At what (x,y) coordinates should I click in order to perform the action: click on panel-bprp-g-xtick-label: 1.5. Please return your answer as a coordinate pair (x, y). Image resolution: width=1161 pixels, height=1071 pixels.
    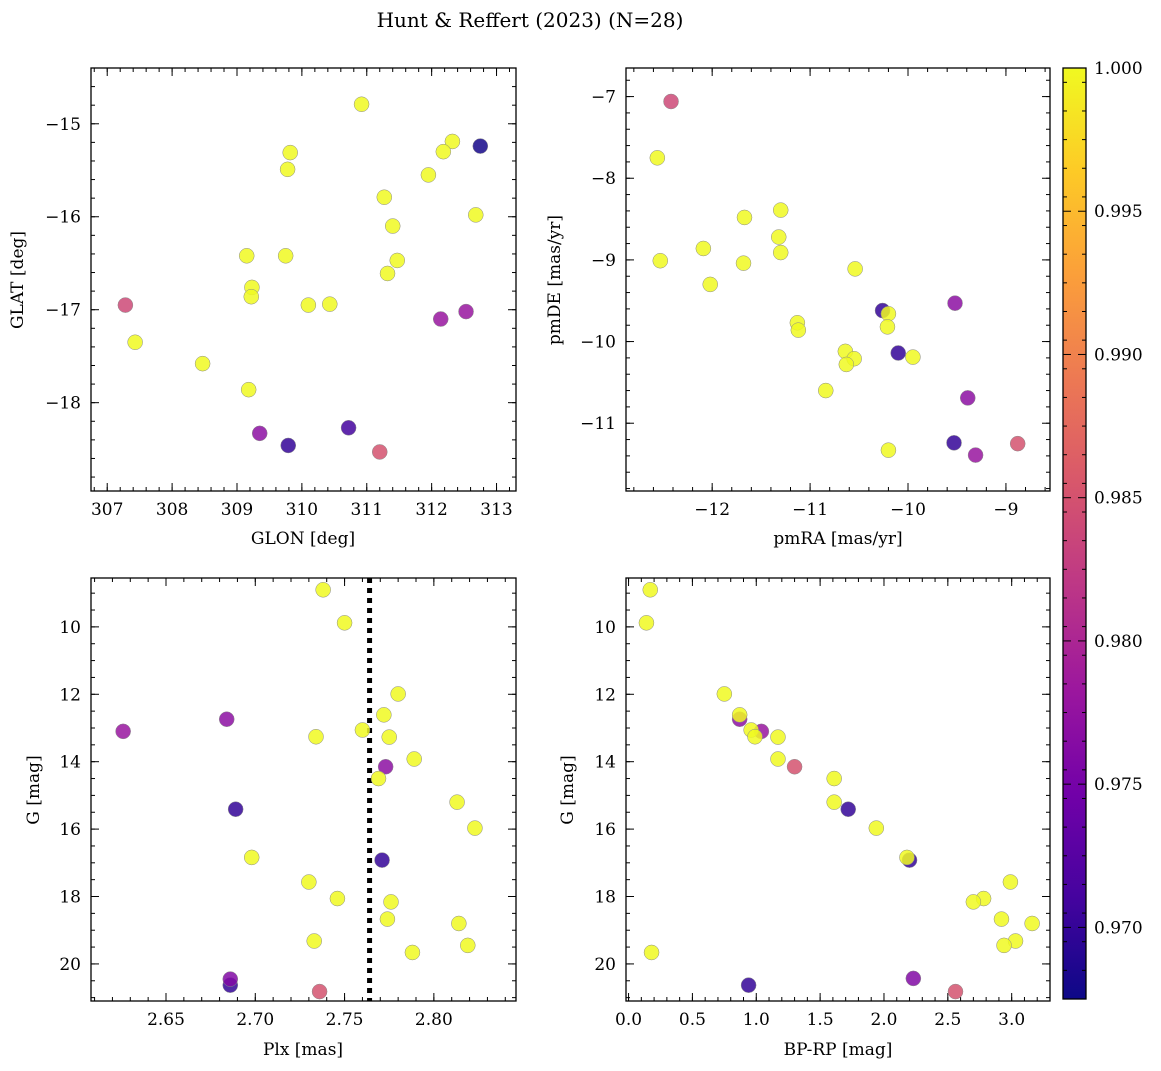
    Looking at the image, I should click on (820, 1020).